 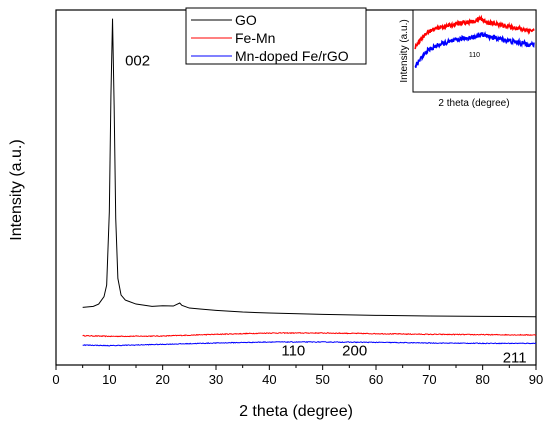 What do you see at coordinates (404, 50) in the screenshot?
I see `inset-y-axis-title: Intensity (a.u.)` at bounding box center [404, 50].